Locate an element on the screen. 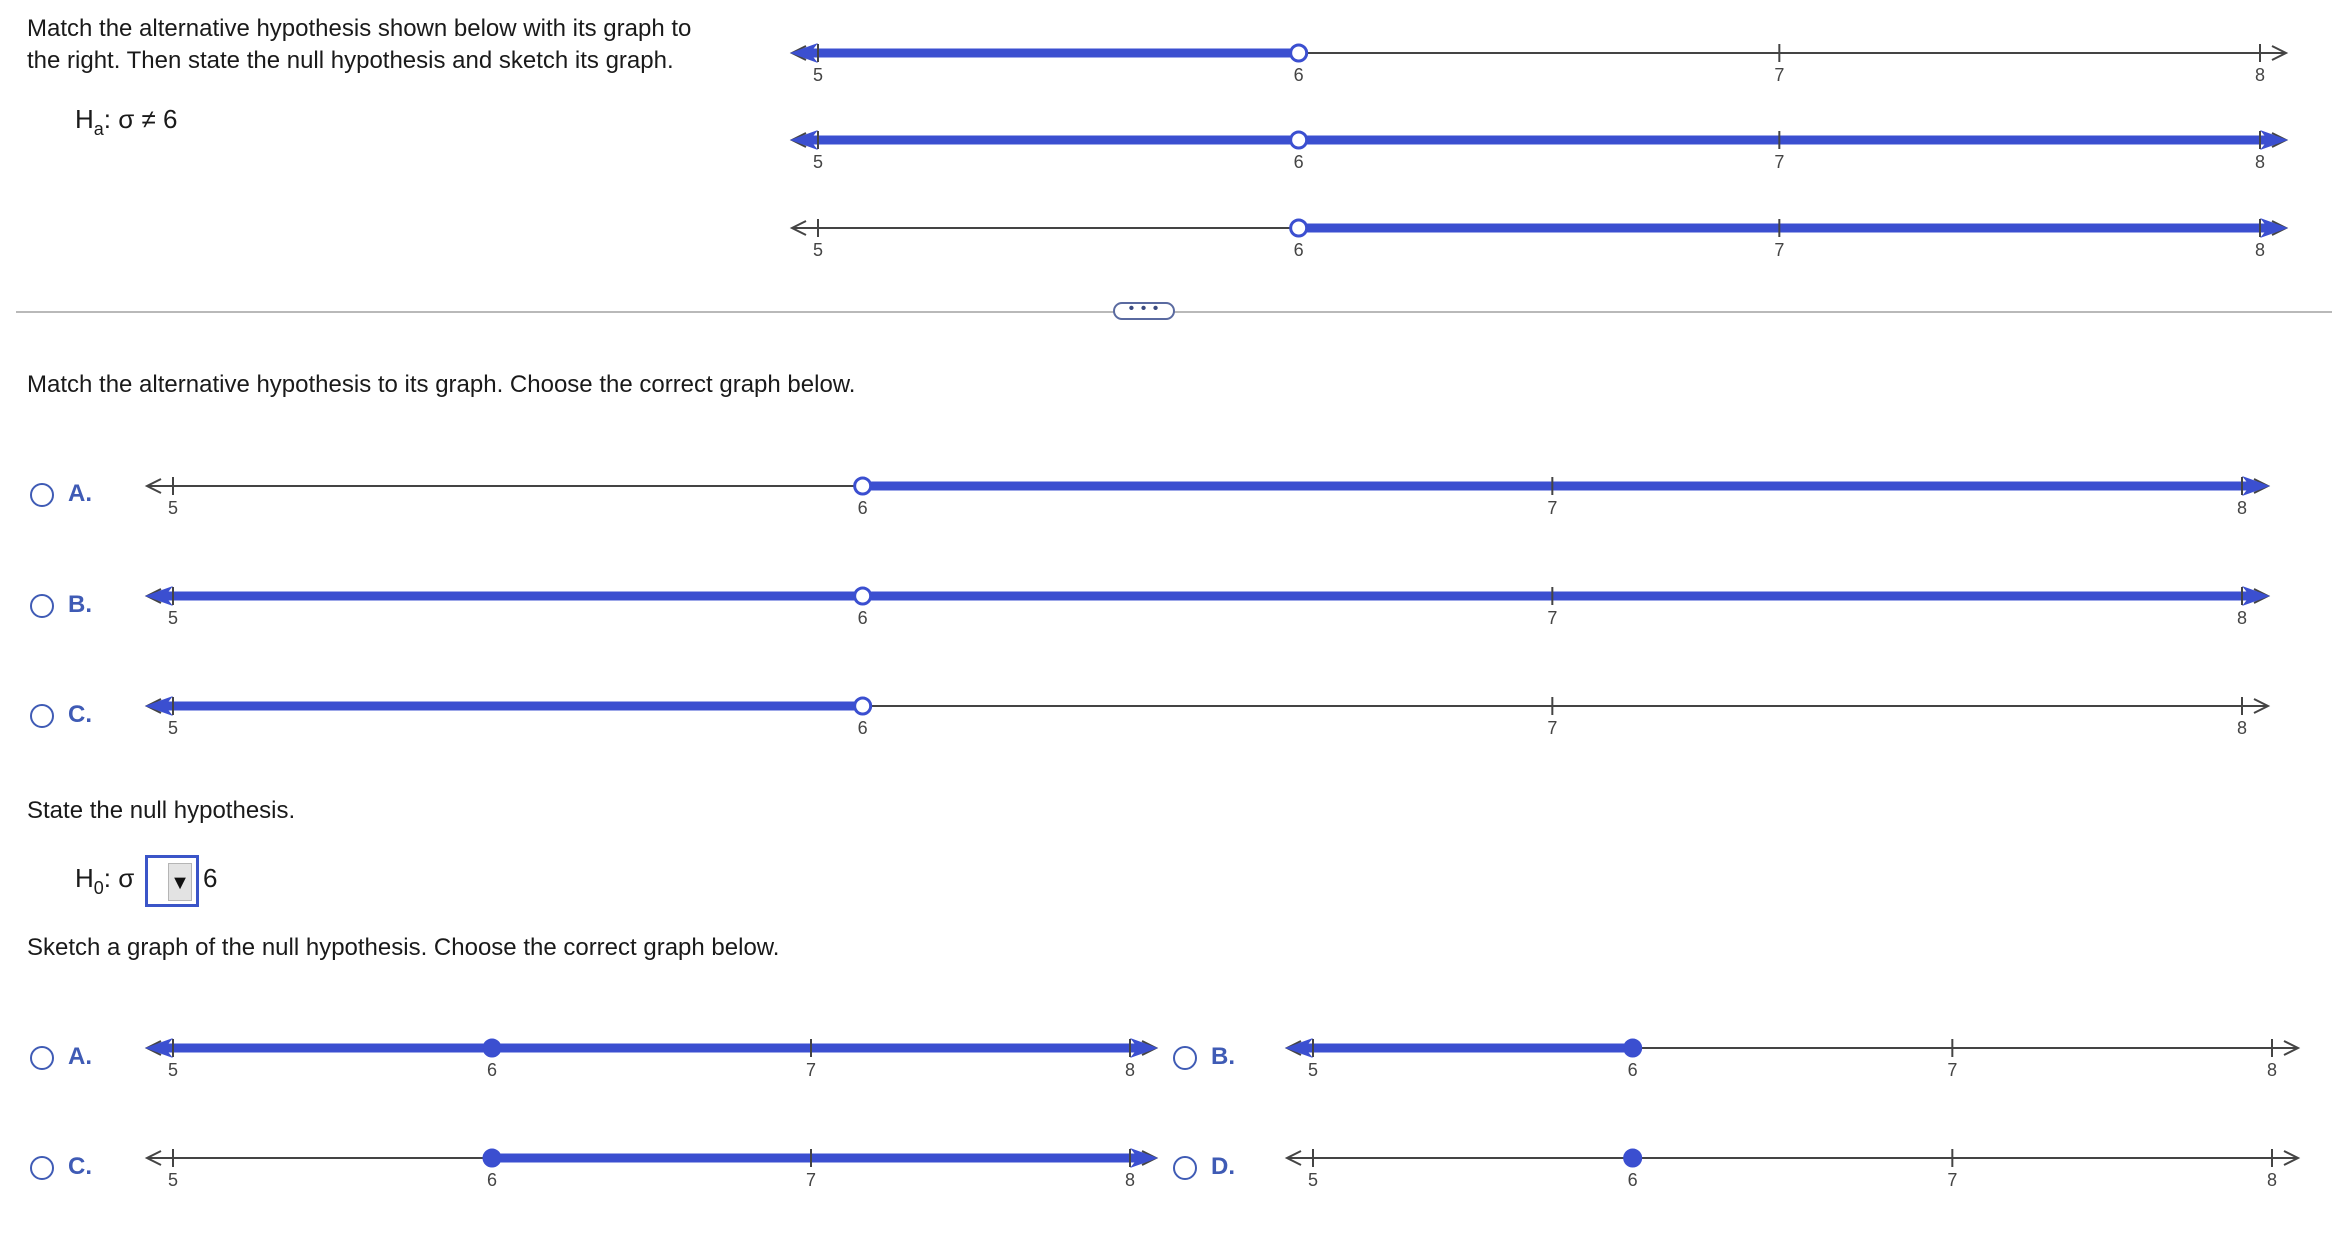 The width and height of the screenshot is (2336, 1252). part3-graph-c: 5 6 7 8 is located at coordinates (651, 1169).